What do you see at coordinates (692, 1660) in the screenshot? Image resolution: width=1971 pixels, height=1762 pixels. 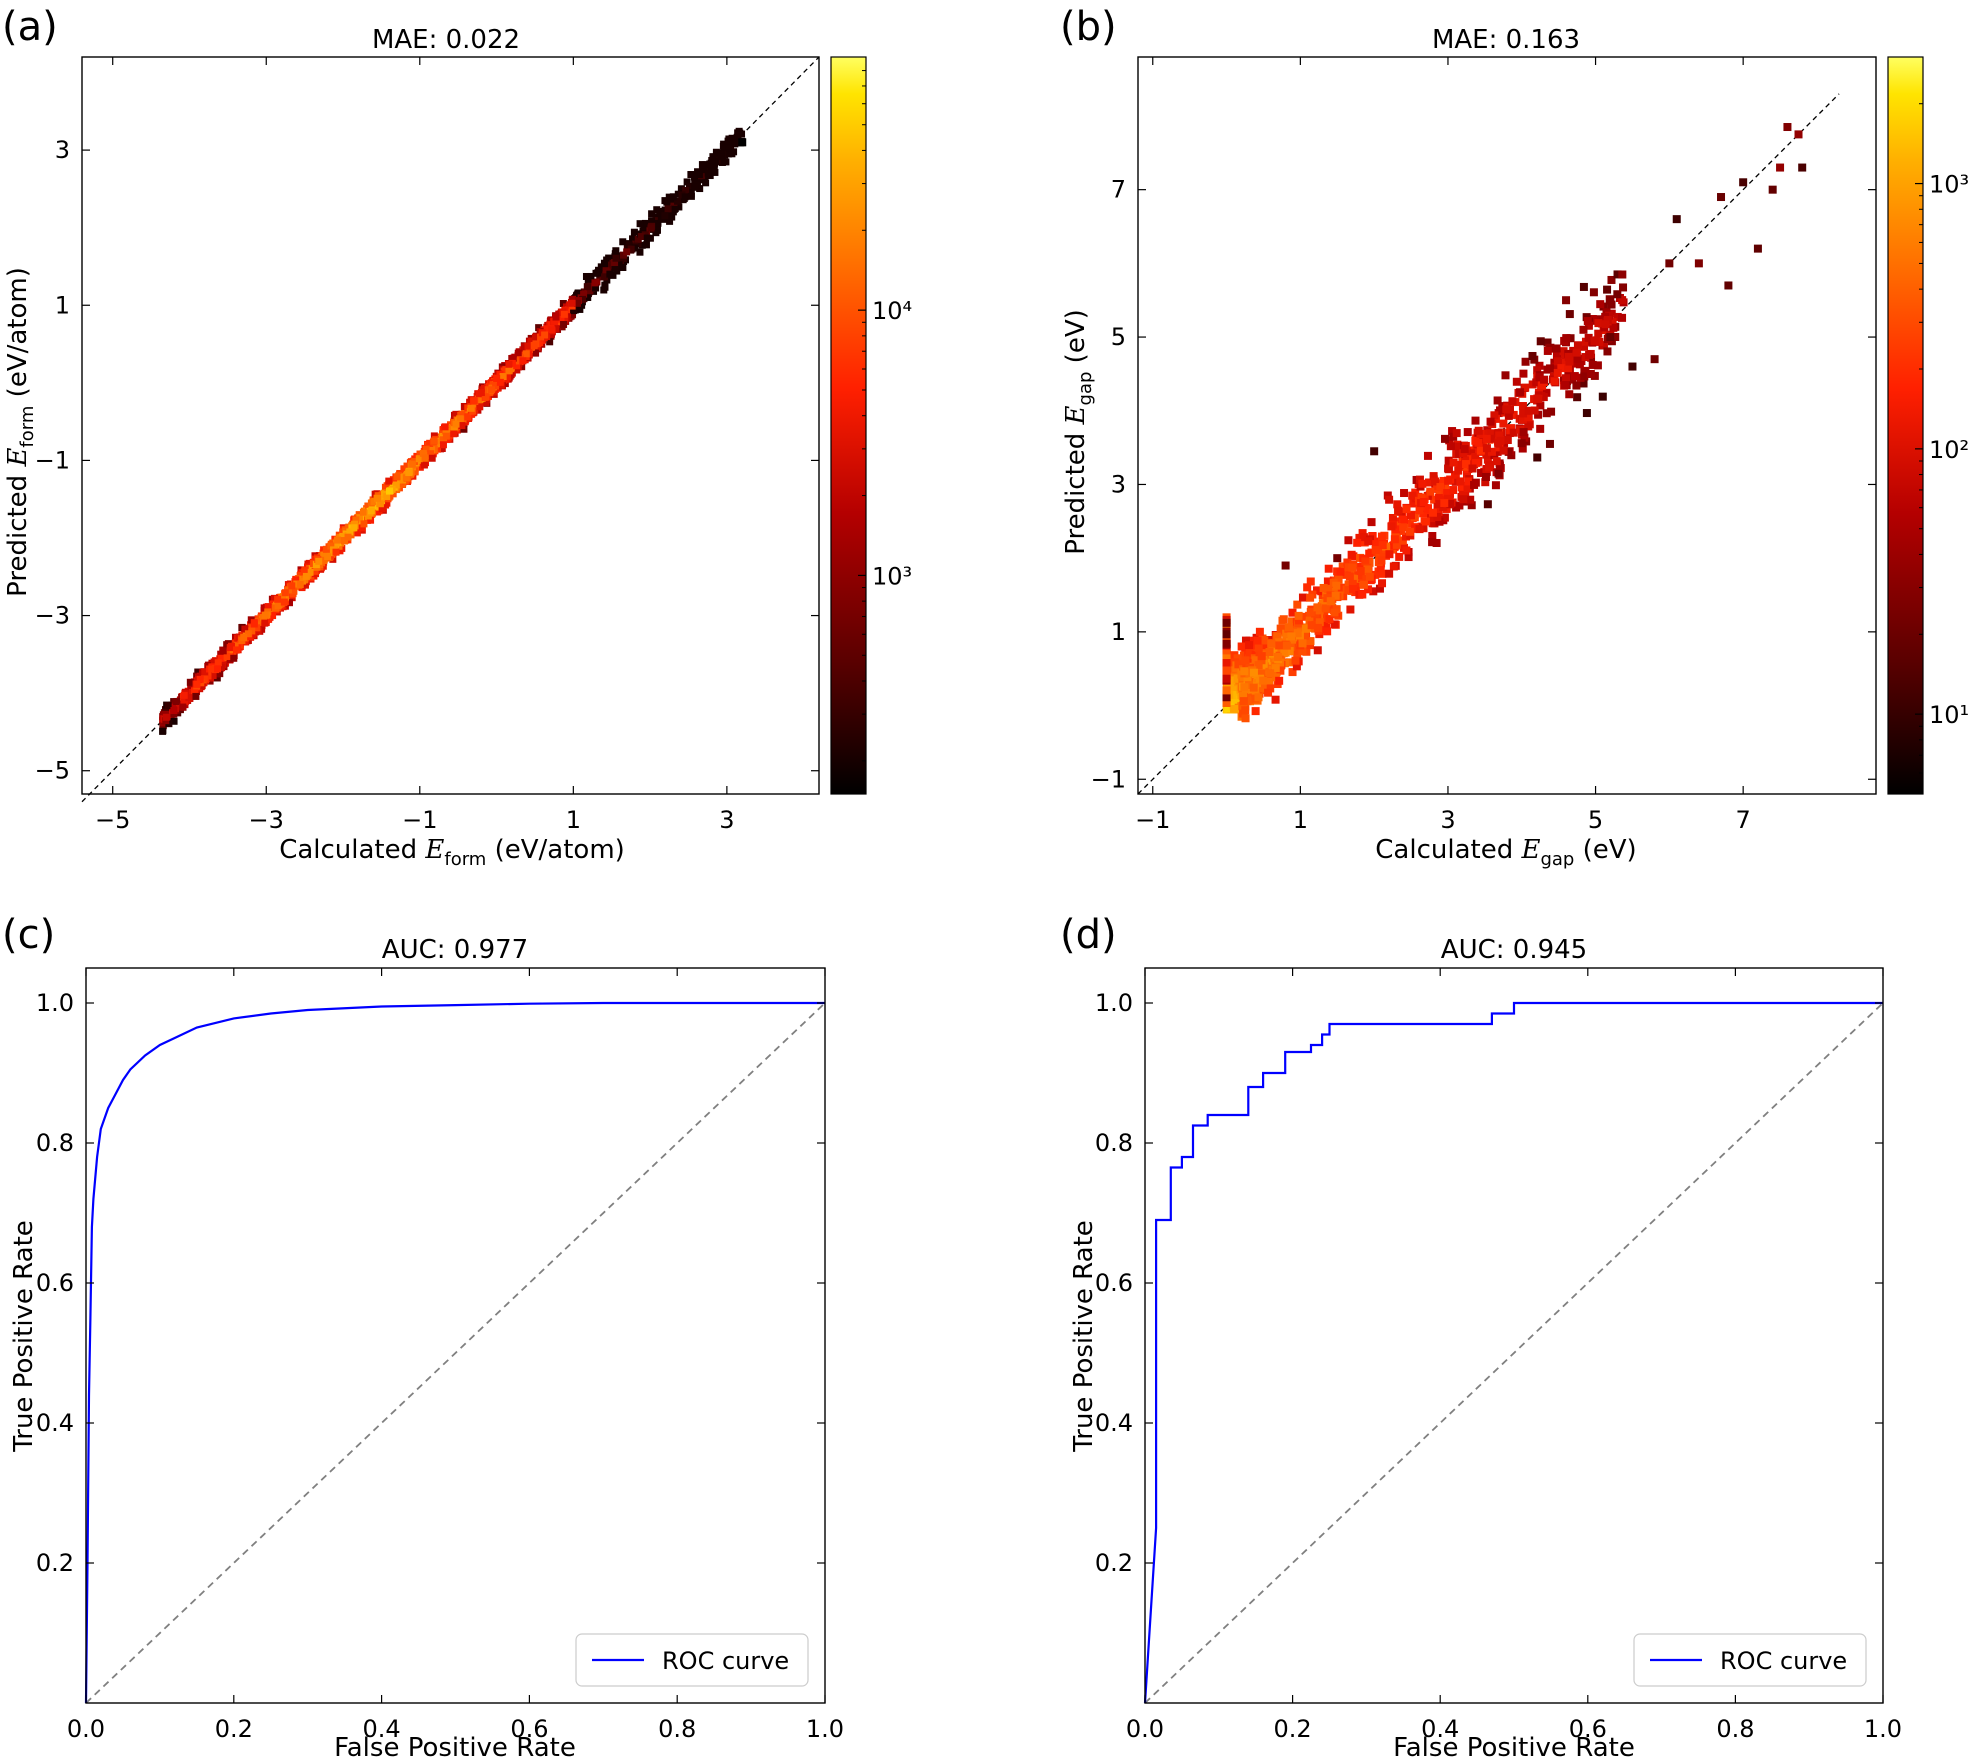 I see `panel-c-legend: ROC curve` at bounding box center [692, 1660].